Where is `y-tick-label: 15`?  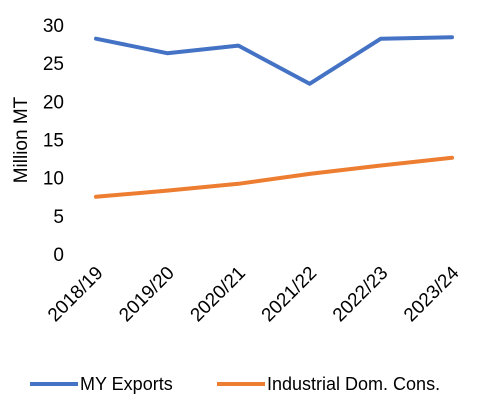
y-tick-label: 15 is located at coordinates (53, 141).